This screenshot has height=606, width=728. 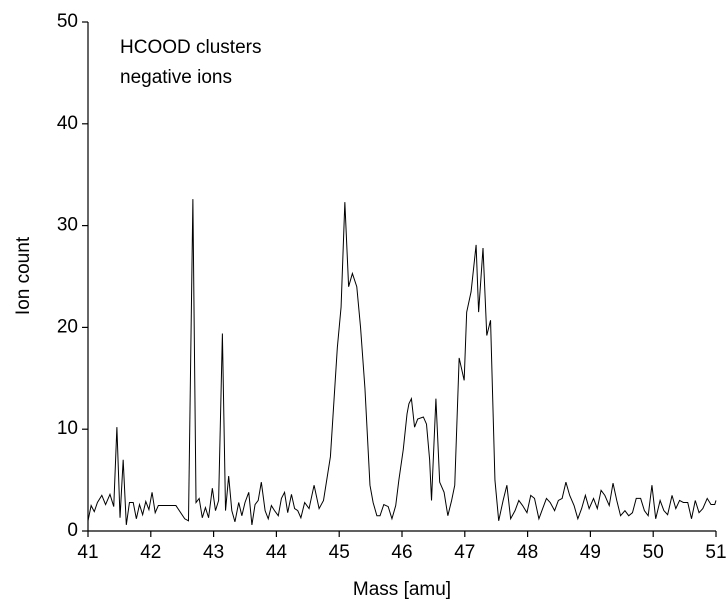 What do you see at coordinates (590, 552) in the screenshot?
I see `x-tick-label: 49` at bounding box center [590, 552].